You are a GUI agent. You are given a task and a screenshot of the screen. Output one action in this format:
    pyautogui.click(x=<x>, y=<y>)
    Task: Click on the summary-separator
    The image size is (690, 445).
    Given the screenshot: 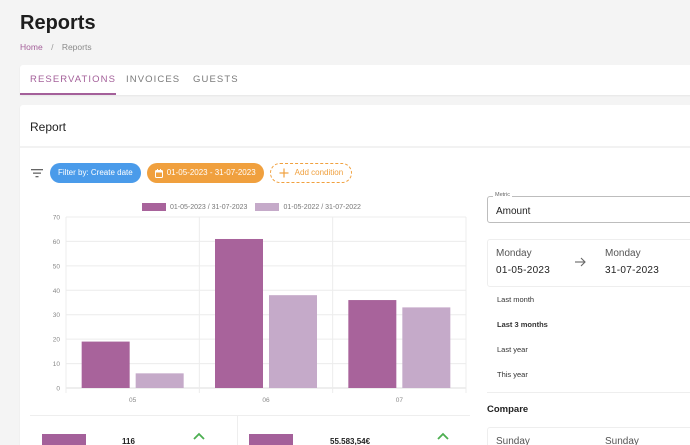 What is the action you would take?
    pyautogui.click(x=250, y=415)
    